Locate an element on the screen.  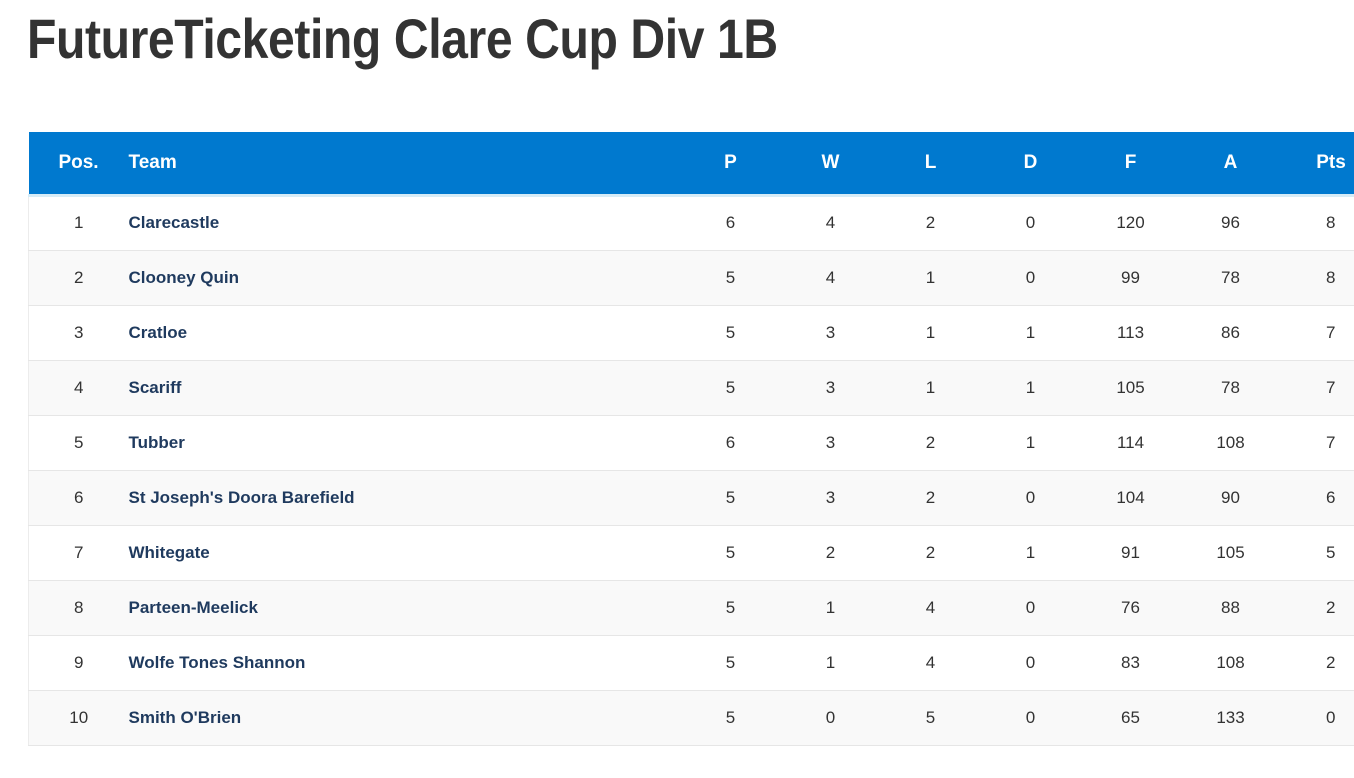
cell-for: 105 is located at coordinates (1130, 388).